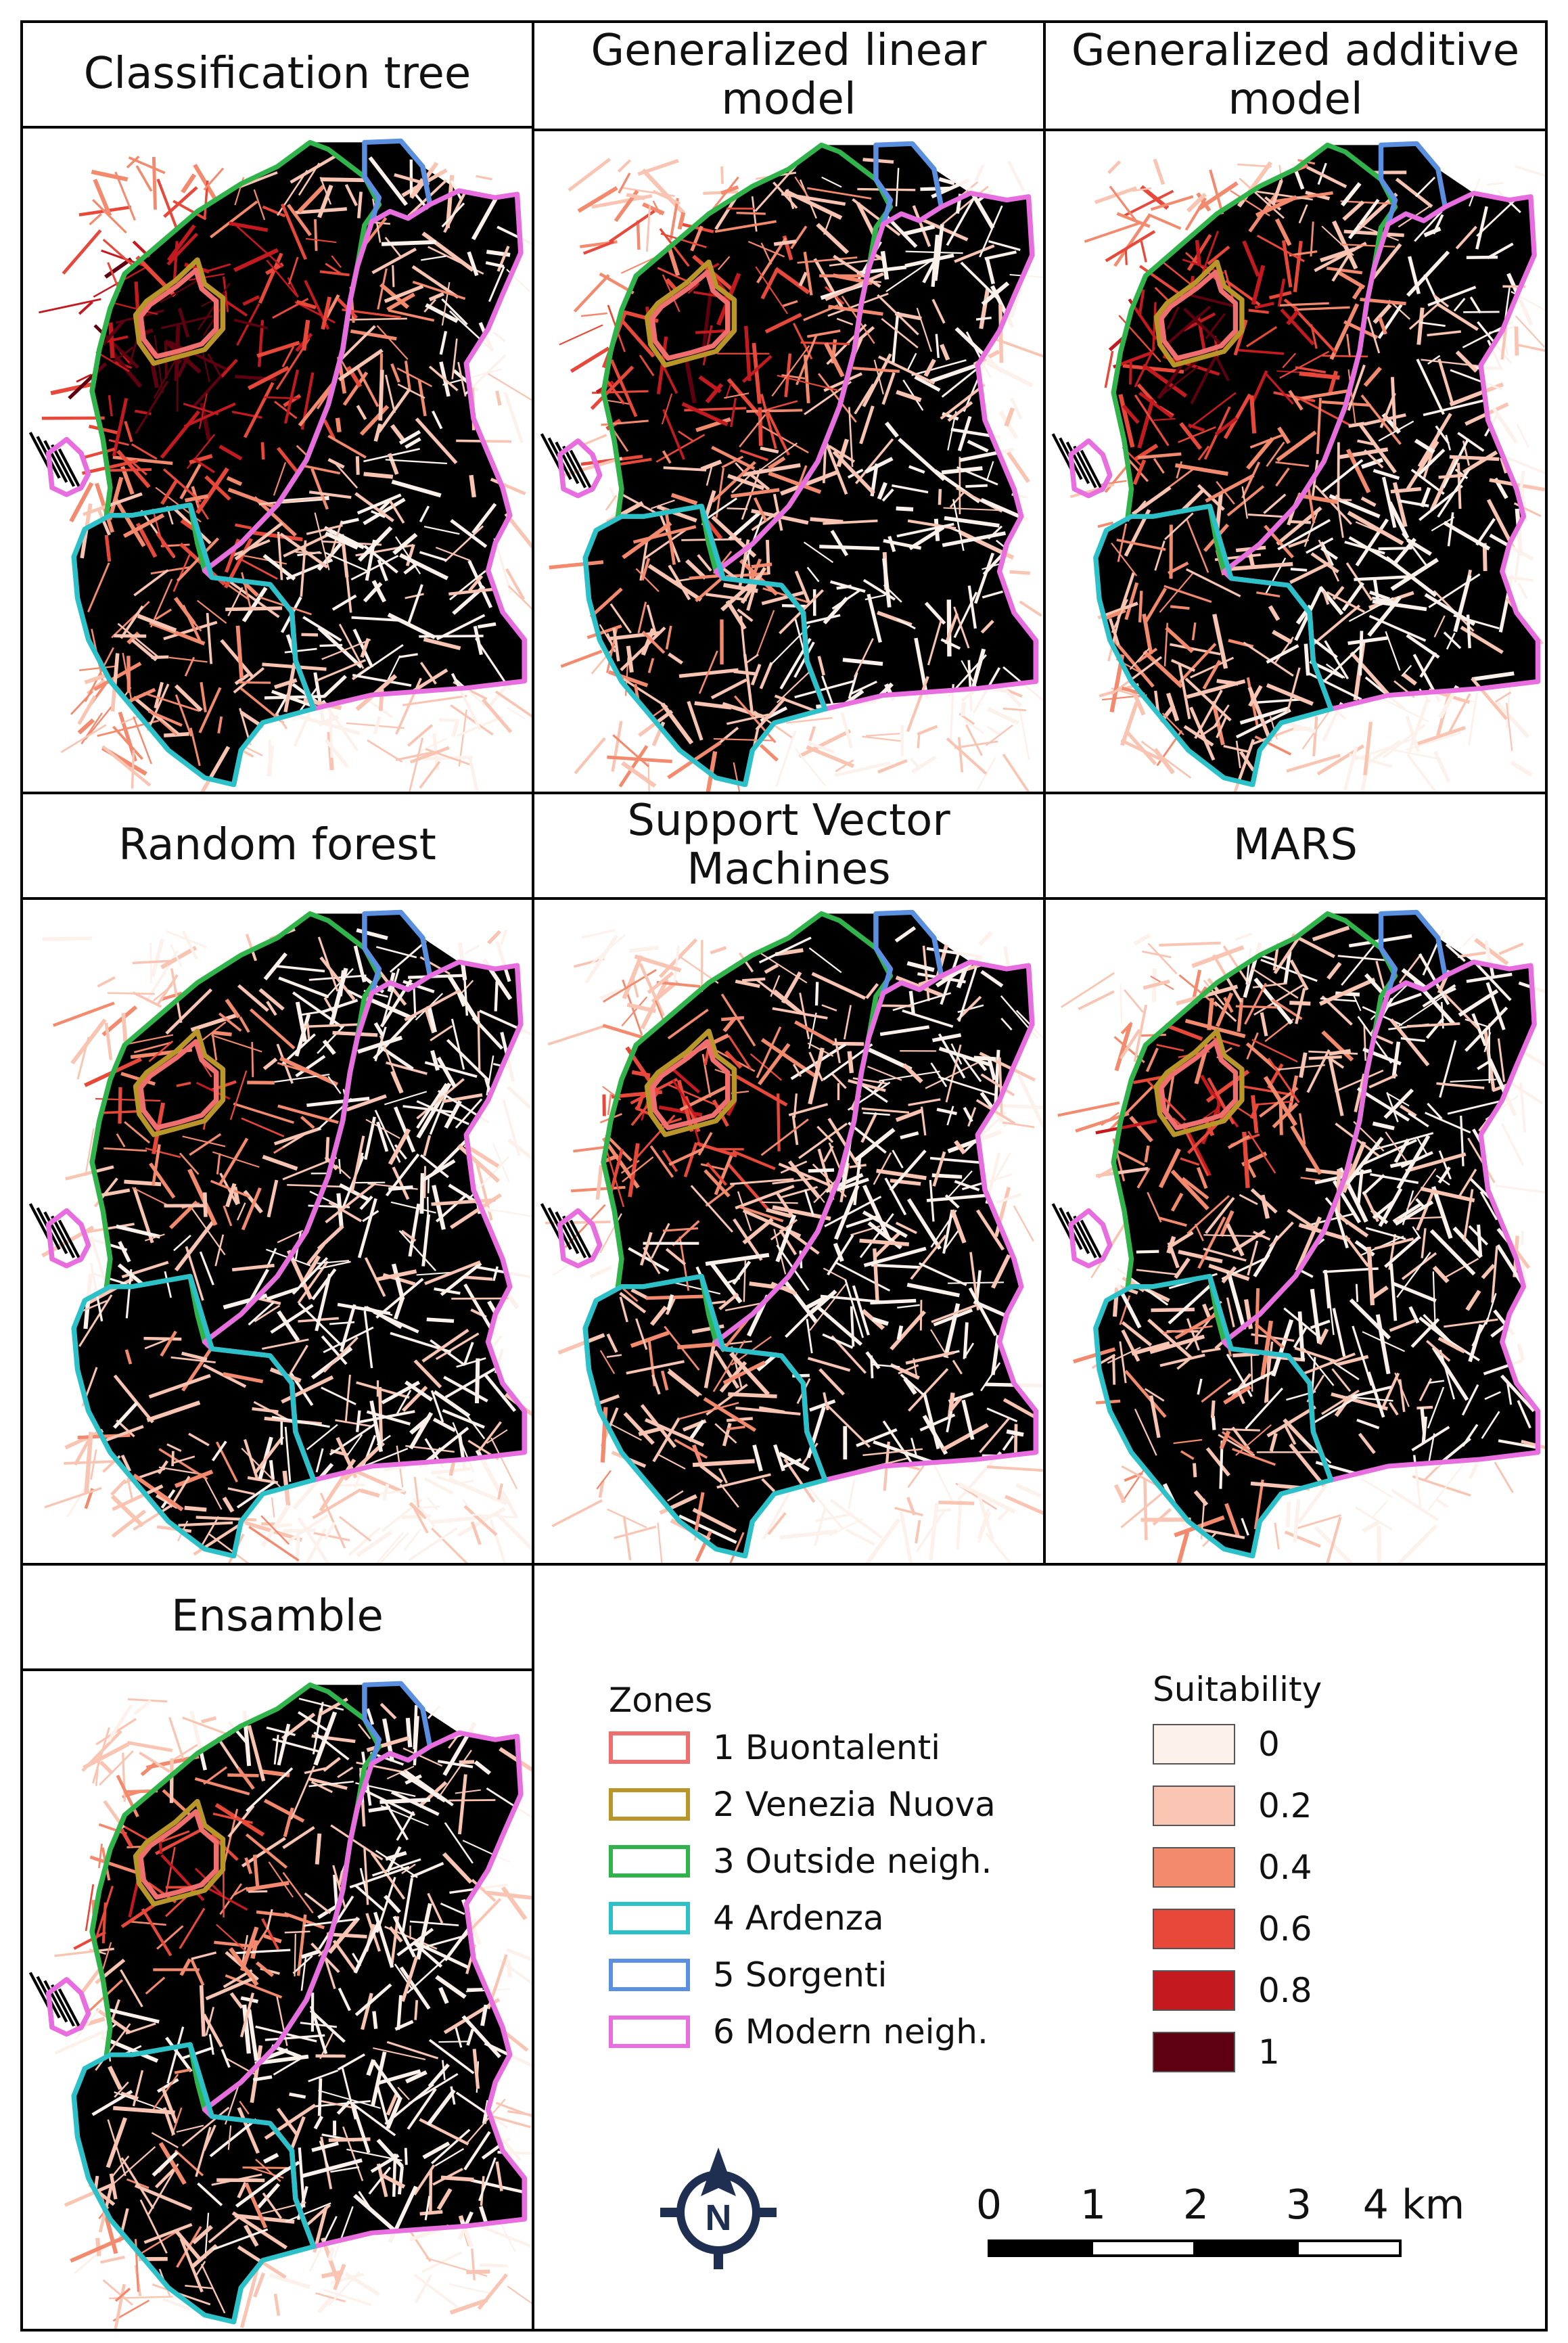  Describe the element at coordinates (1296, 75) in the screenshot. I see `panel-title: Generalized additive model` at that location.